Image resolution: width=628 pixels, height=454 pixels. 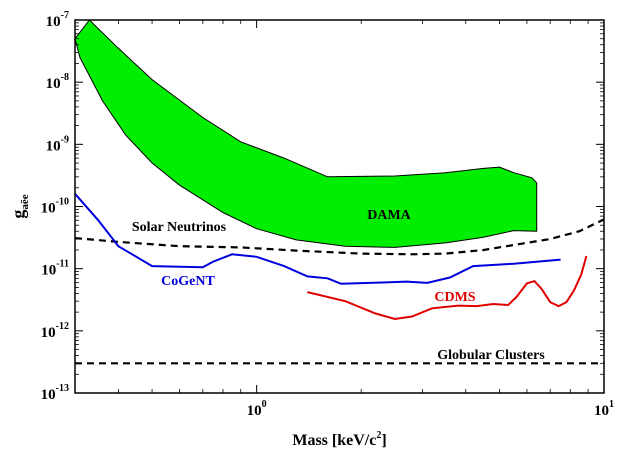 What do you see at coordinates (257, 409) in the screenshot?
I see `x-tick-label: 10⁰` at bounding box center [257, 409].